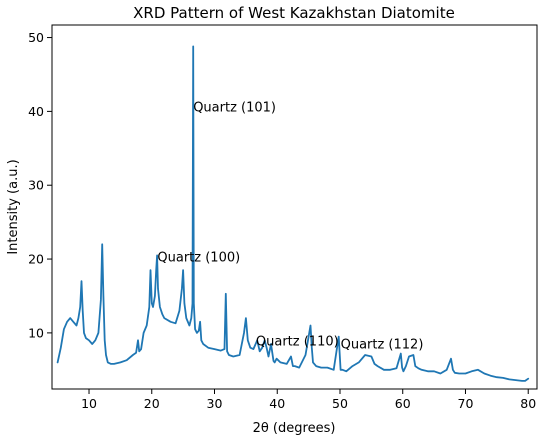  Describe the element at coordinates (215, 403) in the screenshot. I see `x-tick-label-30: 30` at that location.